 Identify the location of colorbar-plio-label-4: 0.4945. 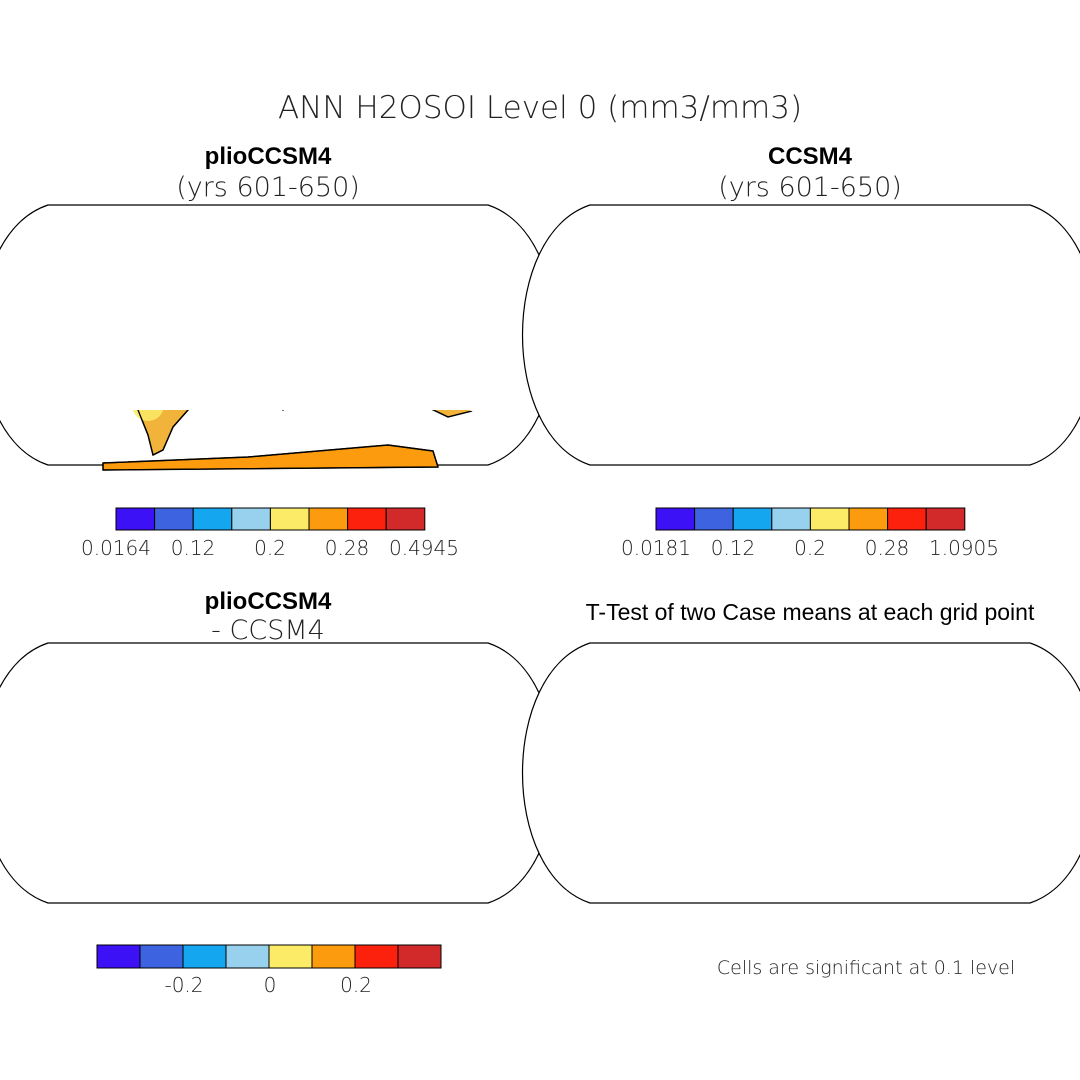
(424, 548).